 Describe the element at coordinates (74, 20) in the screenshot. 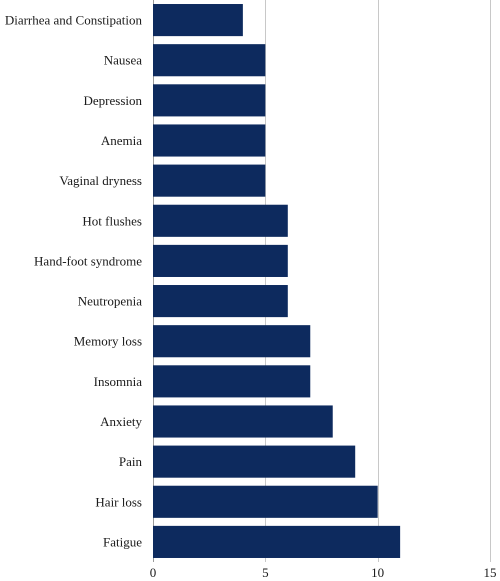

I see `category-label-diarrhea-and-constipation: Diarrhea and Constipation` at that location.